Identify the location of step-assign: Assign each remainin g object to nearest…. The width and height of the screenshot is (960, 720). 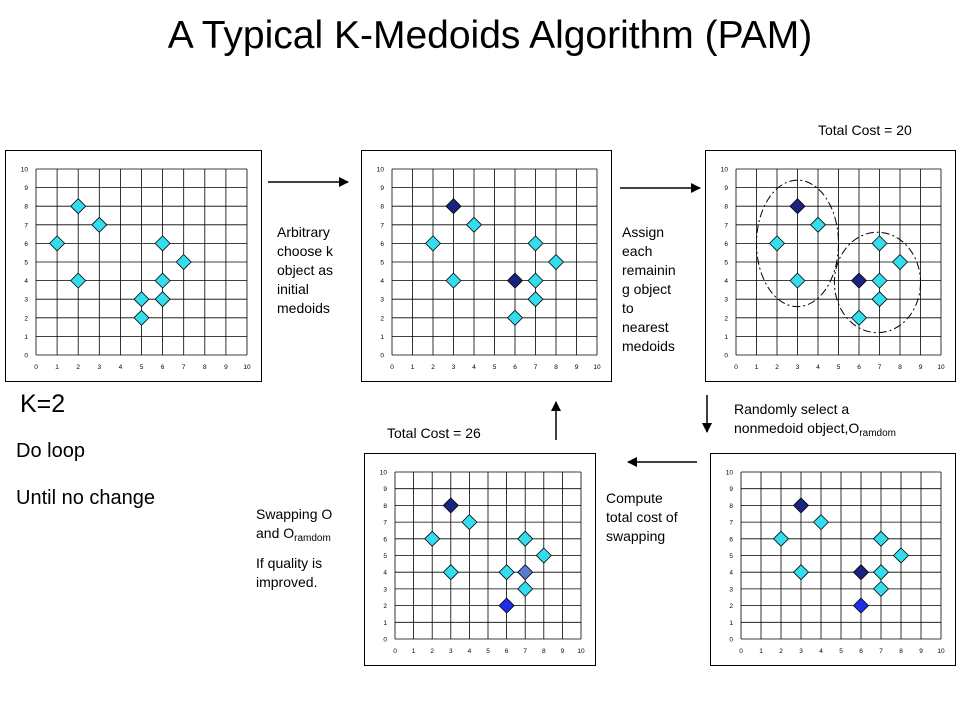
(649, 289).